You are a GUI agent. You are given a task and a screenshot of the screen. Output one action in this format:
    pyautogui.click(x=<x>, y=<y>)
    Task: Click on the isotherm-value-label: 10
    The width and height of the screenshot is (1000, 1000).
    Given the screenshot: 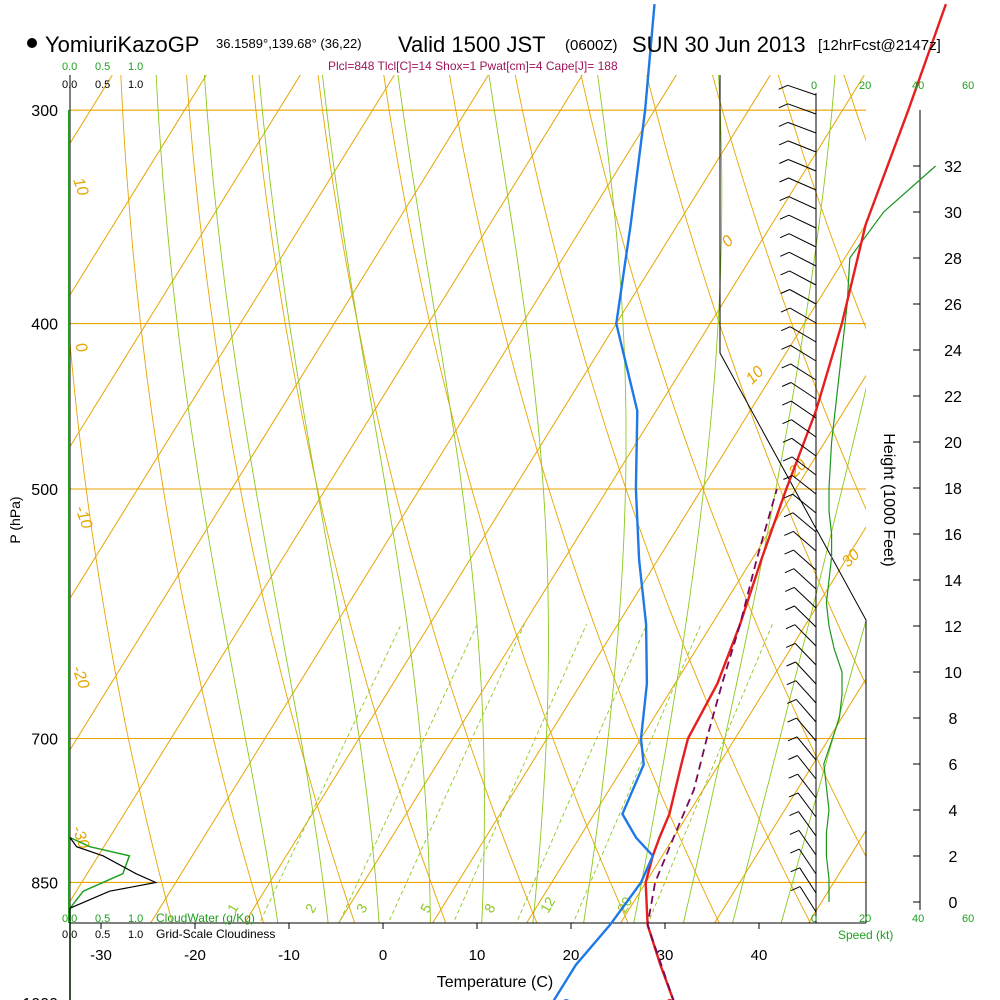 What is the action you would take?
    pyautogui.click(x=80, y=187)
    